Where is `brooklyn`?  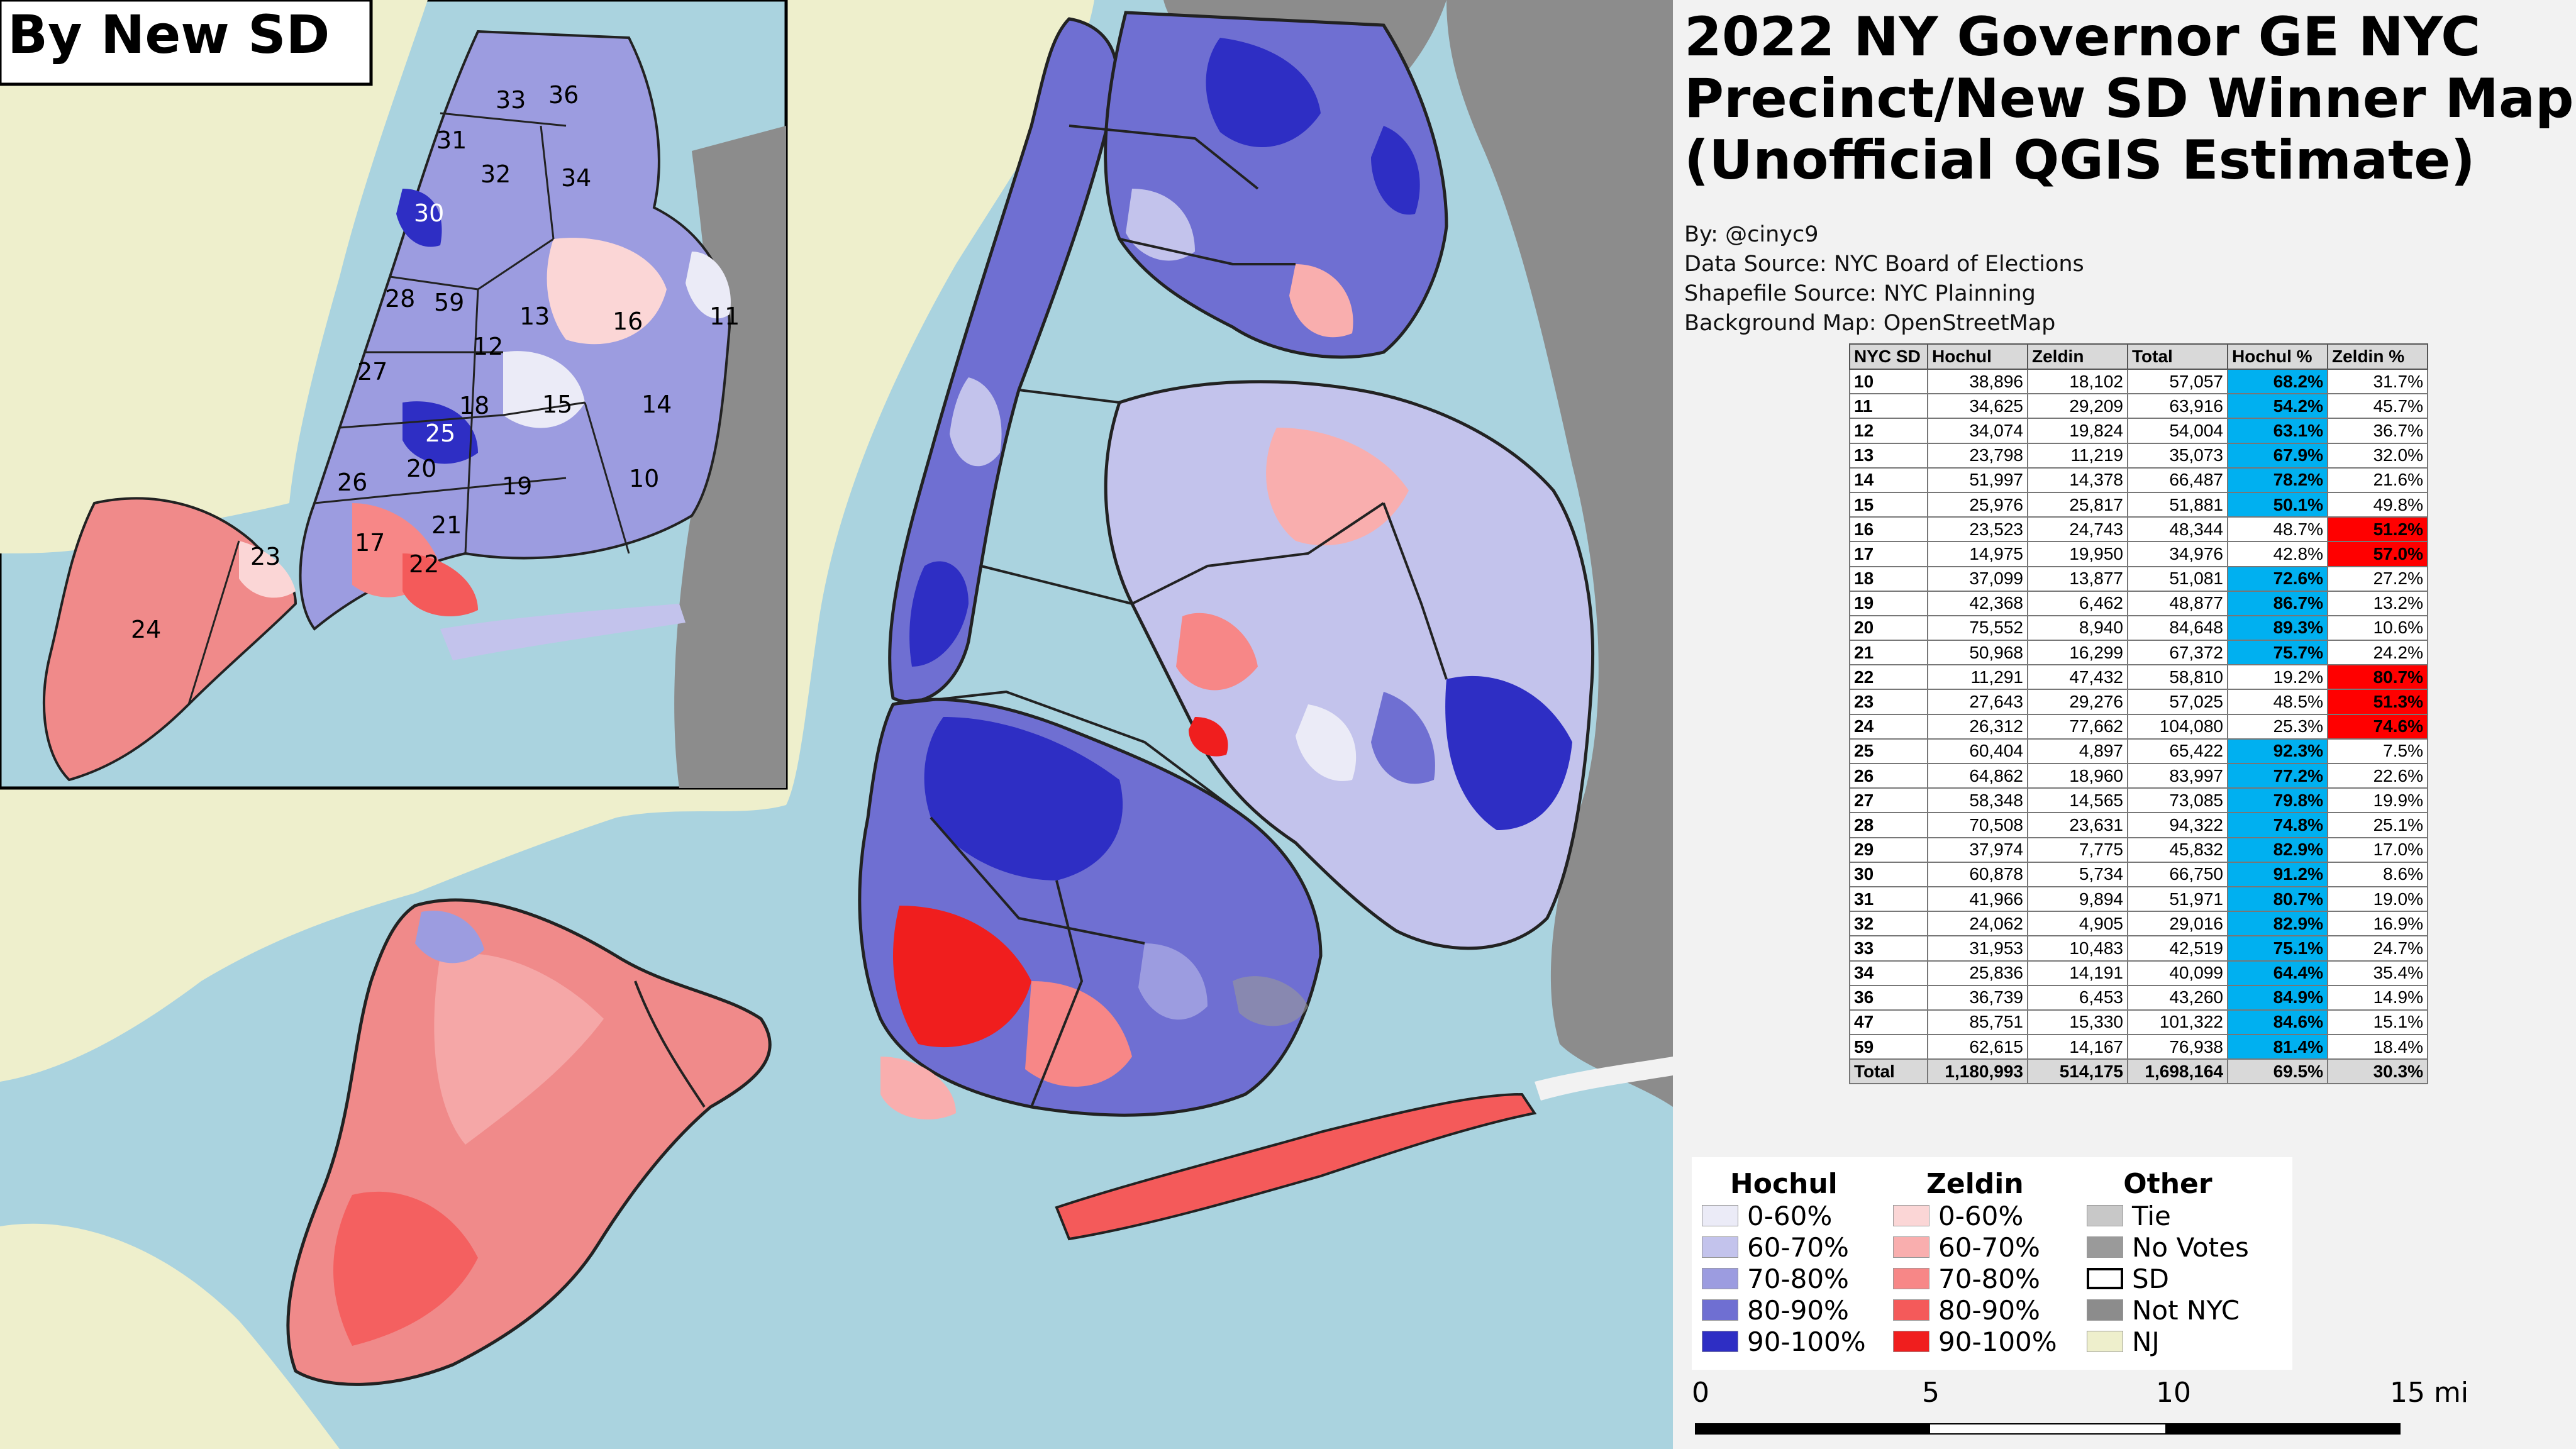 brooklyn is located at coordinates (1090, 908).